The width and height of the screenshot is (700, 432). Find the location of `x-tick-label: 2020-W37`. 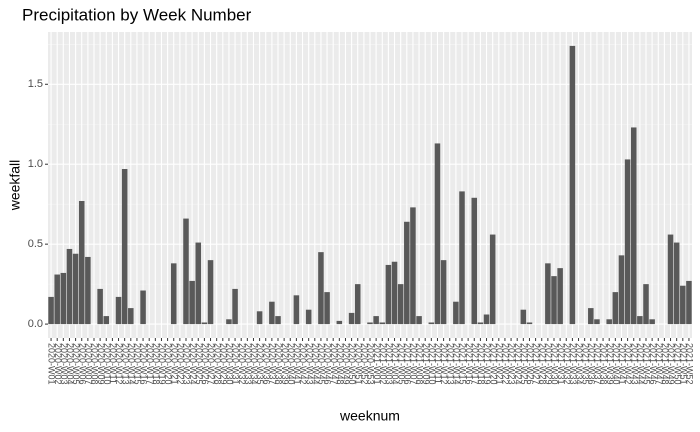

x-tick-label: 2020-W37 is located at coordinates (272, 364).